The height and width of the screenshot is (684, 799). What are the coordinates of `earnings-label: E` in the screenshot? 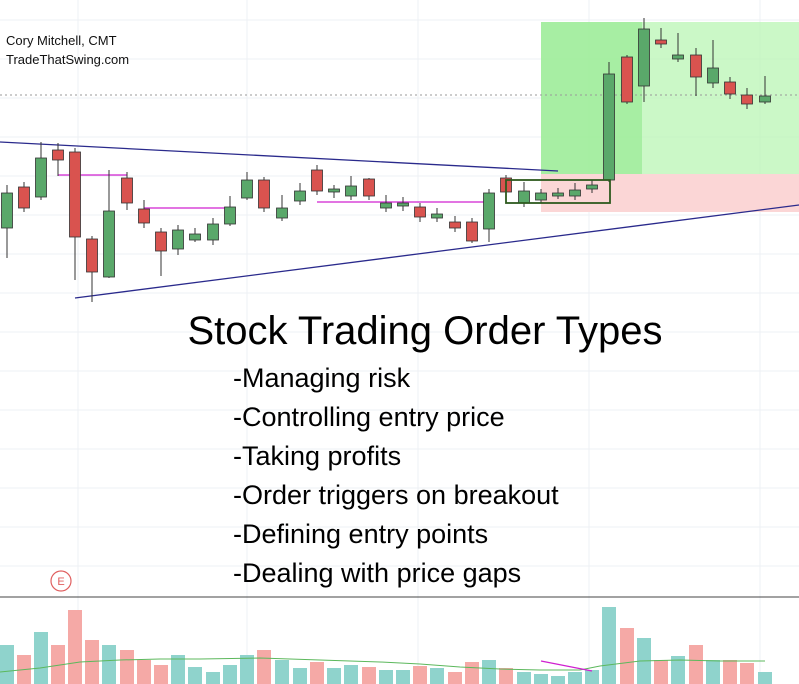 It's located at (60, 582).